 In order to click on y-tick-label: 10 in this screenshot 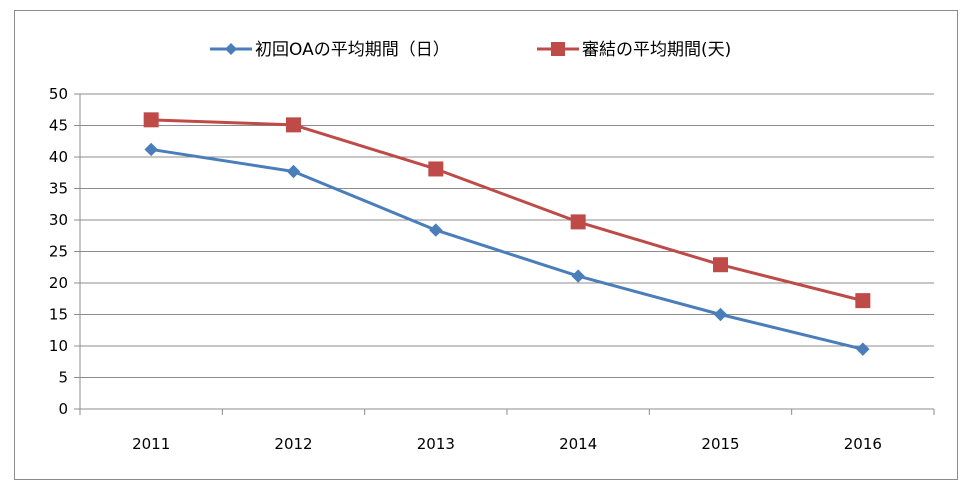, I will do `click(58, 346)`.